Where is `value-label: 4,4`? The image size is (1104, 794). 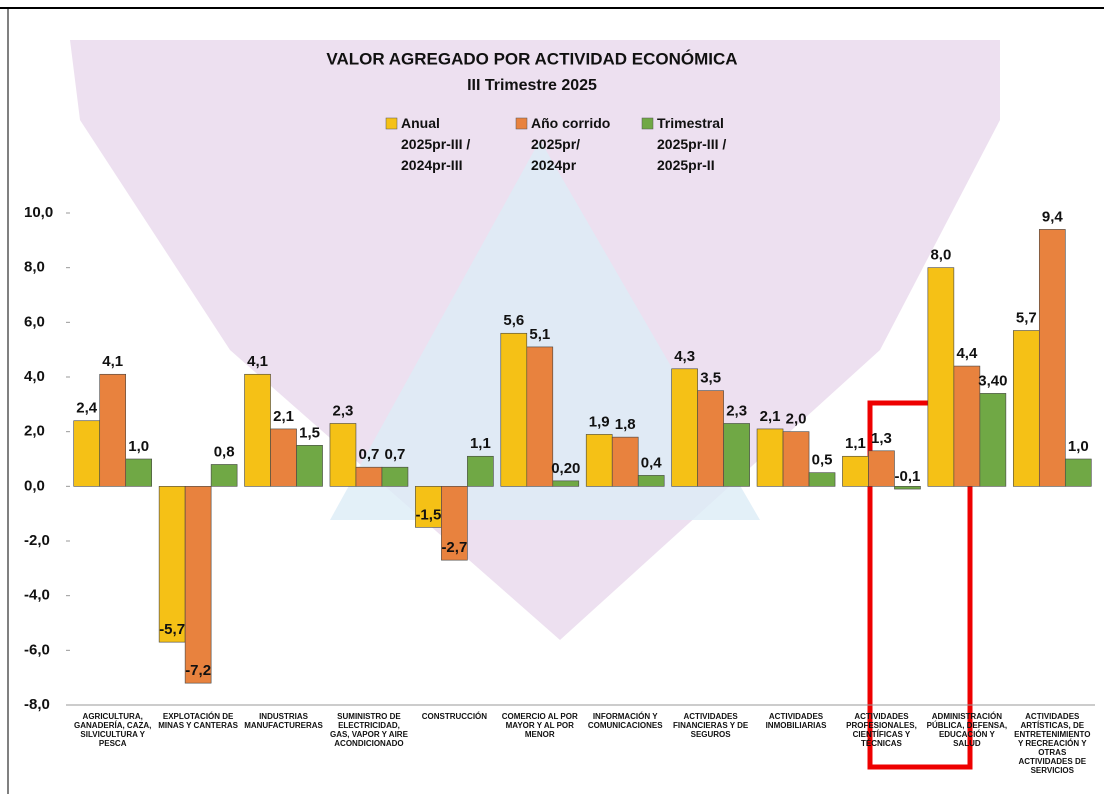
value-label: 4,4 is located at coordinates (967, 353).